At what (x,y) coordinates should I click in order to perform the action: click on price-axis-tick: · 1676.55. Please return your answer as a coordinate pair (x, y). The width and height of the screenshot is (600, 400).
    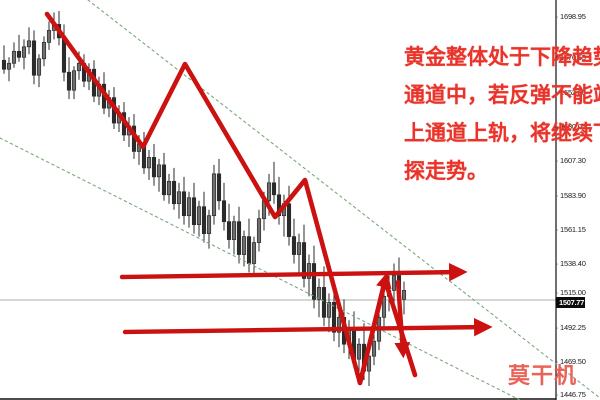
    Looking at the image, I should click on (571, 57).